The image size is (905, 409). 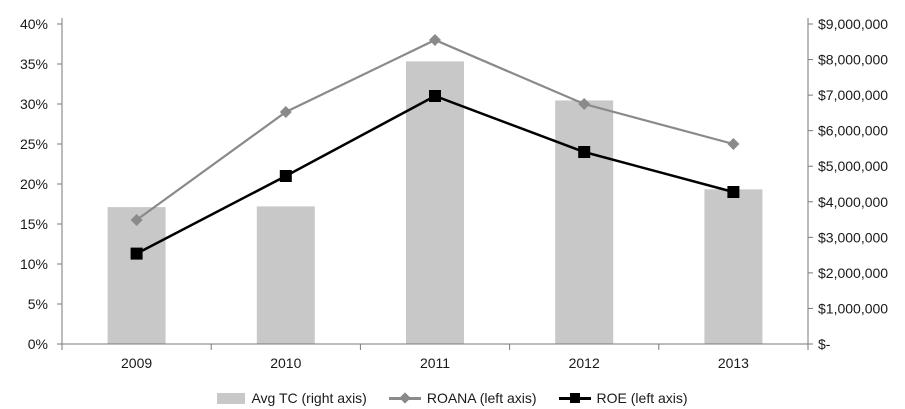 What do you see at coordinates (285, 275) in the screenshot?
I see `bar-2010` at bounding box center [285, 275].